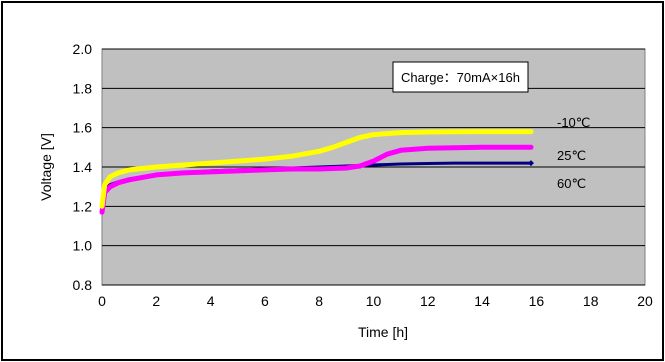 This screenshot has width=665, height=362. Describe the element at coordinates (83, 49) in the screenshot. I see `y-tick-label: 2.0` at that location.